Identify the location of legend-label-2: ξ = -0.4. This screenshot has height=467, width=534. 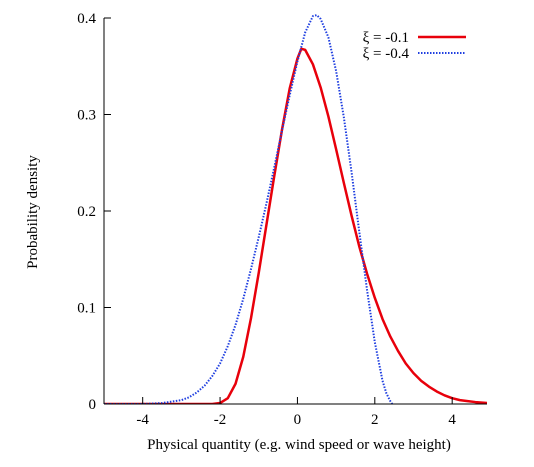
(386, 54).